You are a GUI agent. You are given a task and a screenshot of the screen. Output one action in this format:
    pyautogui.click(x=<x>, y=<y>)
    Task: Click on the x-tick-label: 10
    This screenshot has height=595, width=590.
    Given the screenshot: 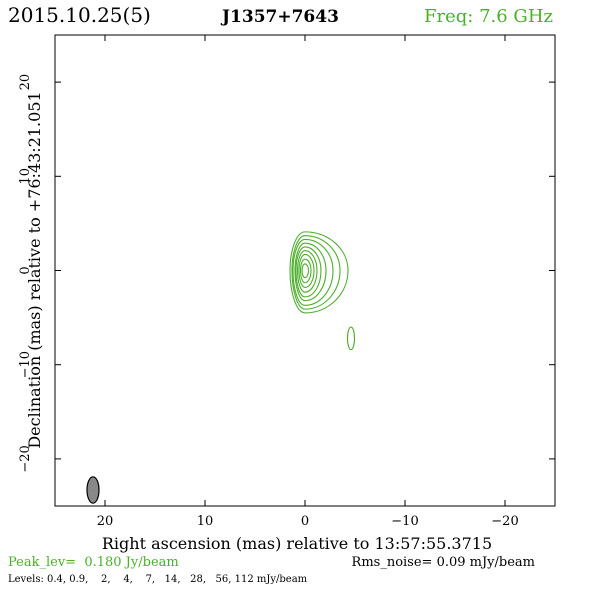 What is the action you would take?
    pyautogui.click(x=205, y=521)
    